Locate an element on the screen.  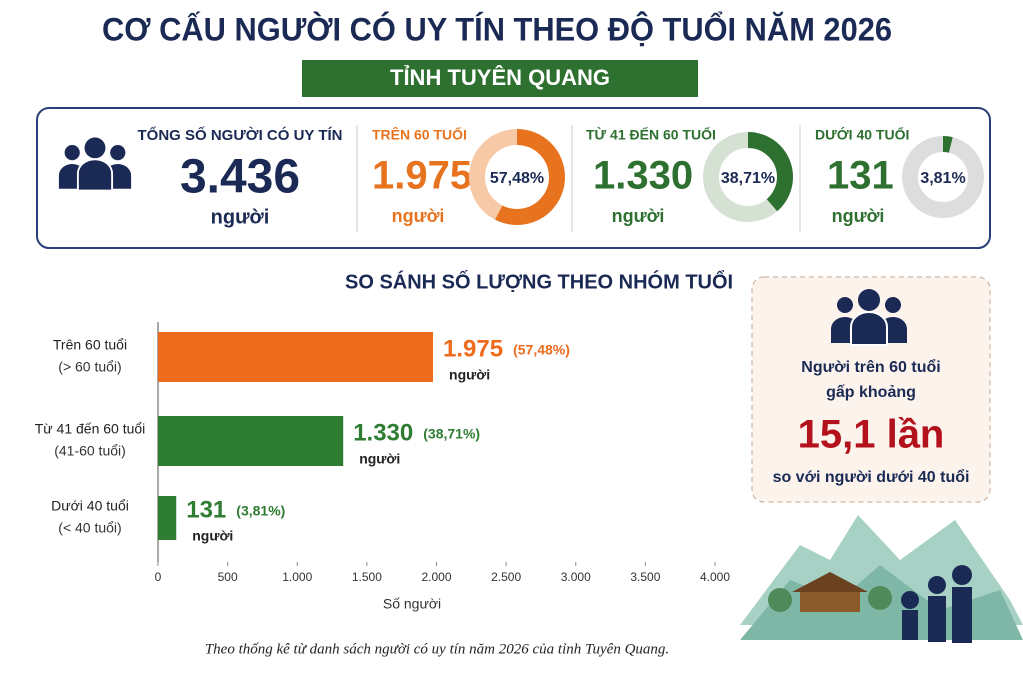
callout-text: Người trên 60 tuổi is located at coordinates (870, 367).